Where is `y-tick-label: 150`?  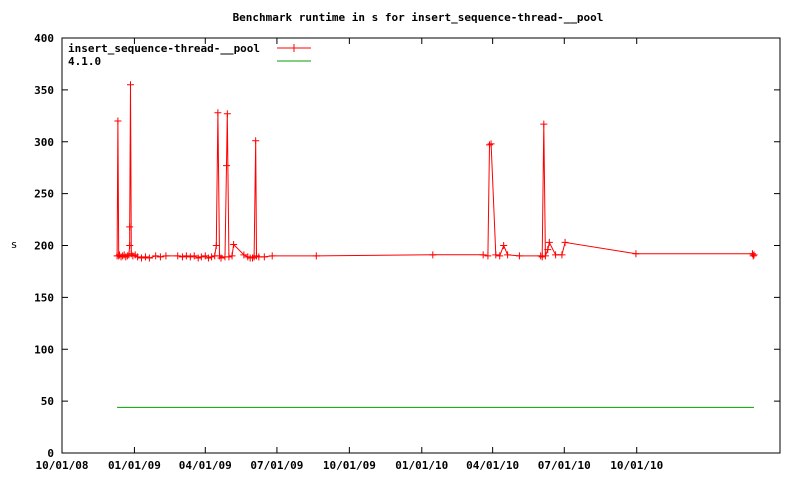 y-tick-label: 150 is located at coordinates (44, 297).